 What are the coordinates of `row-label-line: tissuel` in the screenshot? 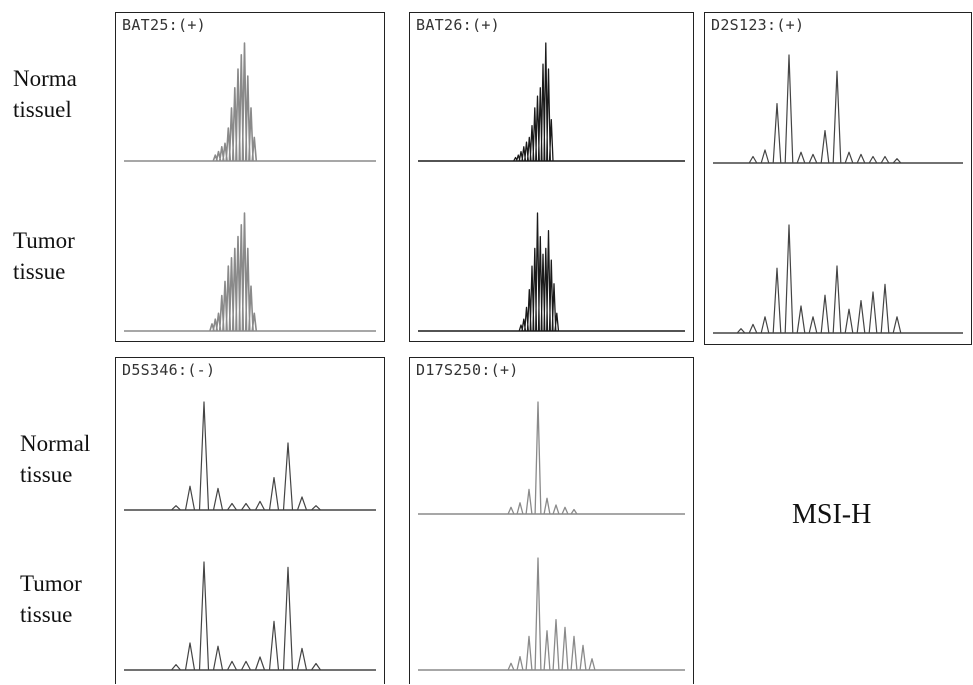 It's located at (42, 109).